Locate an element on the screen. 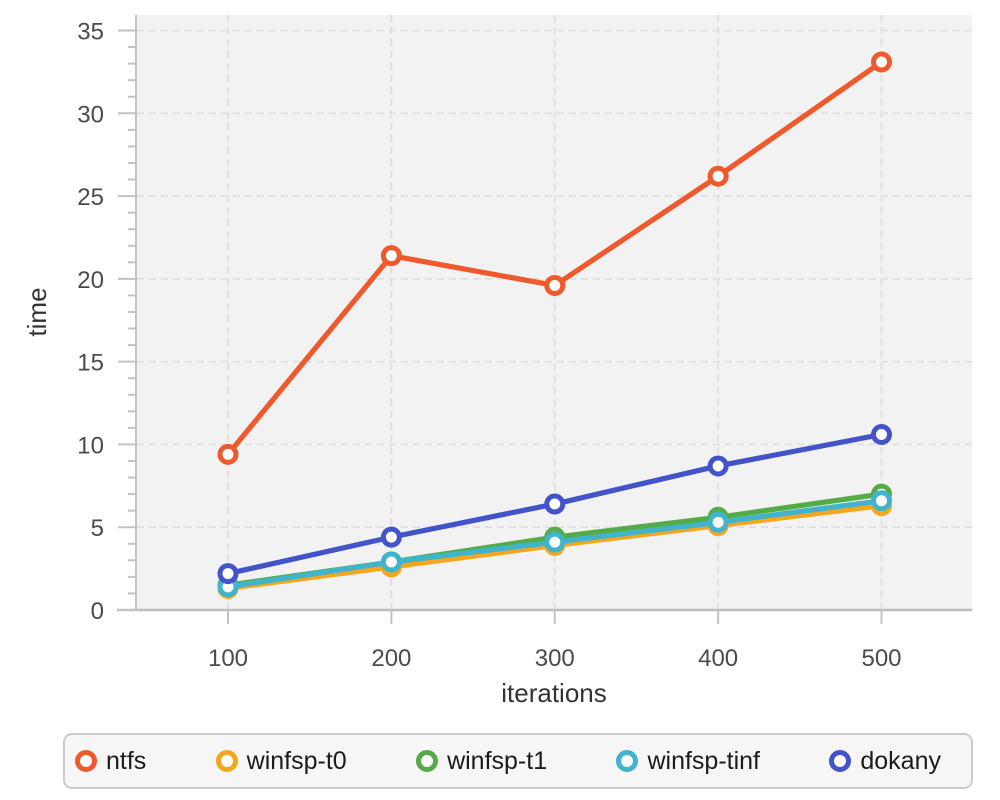 This screenshot has width=1000, height=800. y-tick-label: 30 is located at coordinates (90, 114).